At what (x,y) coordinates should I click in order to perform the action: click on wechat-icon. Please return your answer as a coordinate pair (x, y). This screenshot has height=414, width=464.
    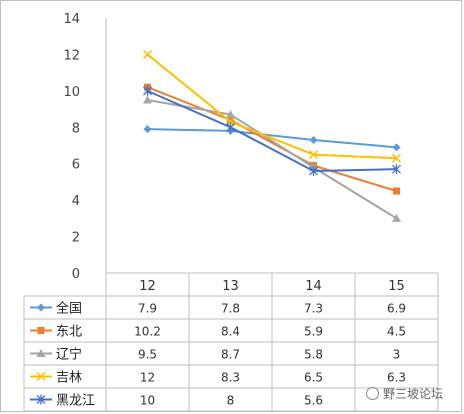
    Looking at the image, I should click on (372, 393).